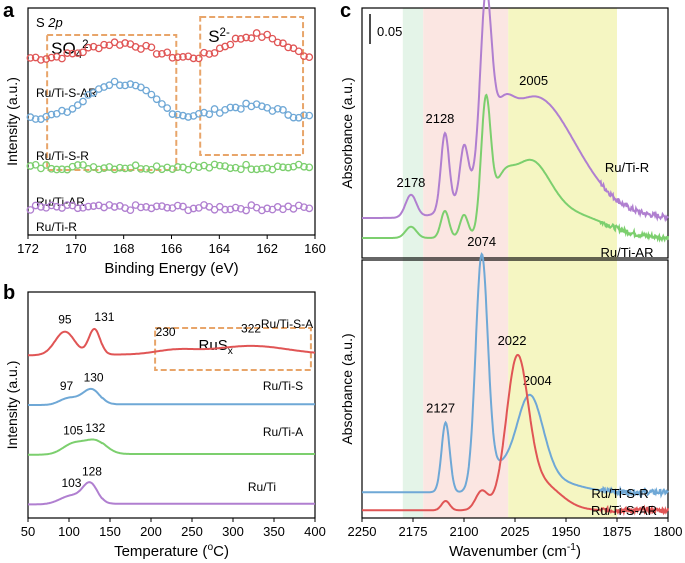 This screenshot has width=685, height=563. What do you see at coordinates (171, 493) in the screenshot?
I see `panel-b-line-Ru/Ti` at bounding box center [171, 493].